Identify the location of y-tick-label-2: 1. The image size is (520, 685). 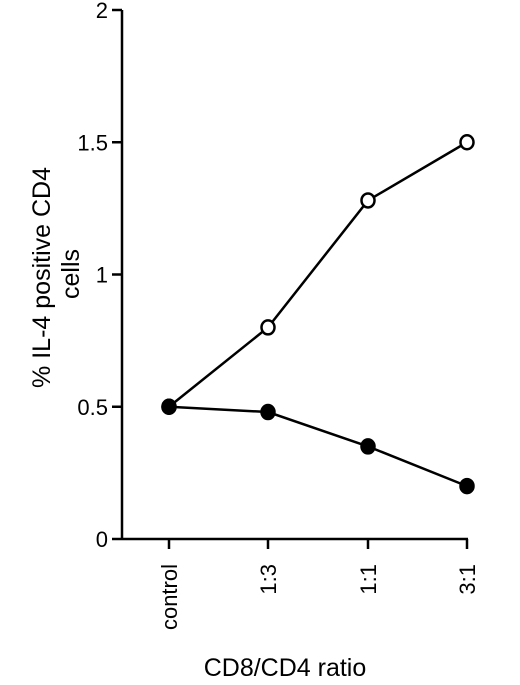
(102, 275).